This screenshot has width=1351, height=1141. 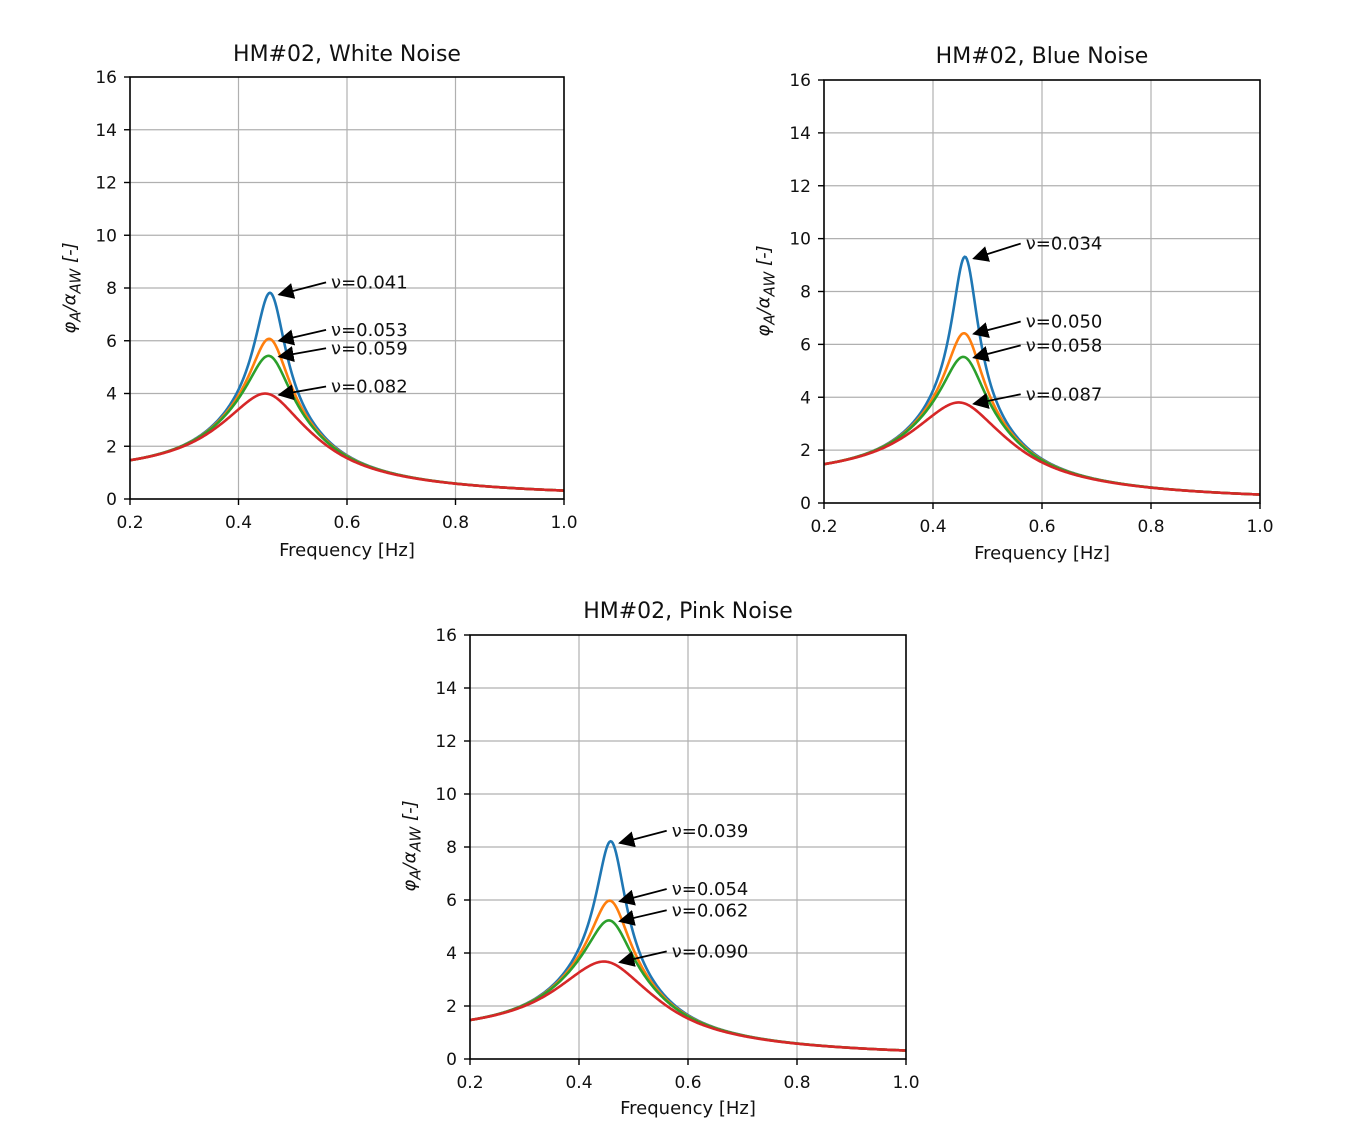 What do you see at coordinates (347, 54) in the screenshot?
I see `chart-title: HM#02, White Noise` at bounding box center [347, 54].